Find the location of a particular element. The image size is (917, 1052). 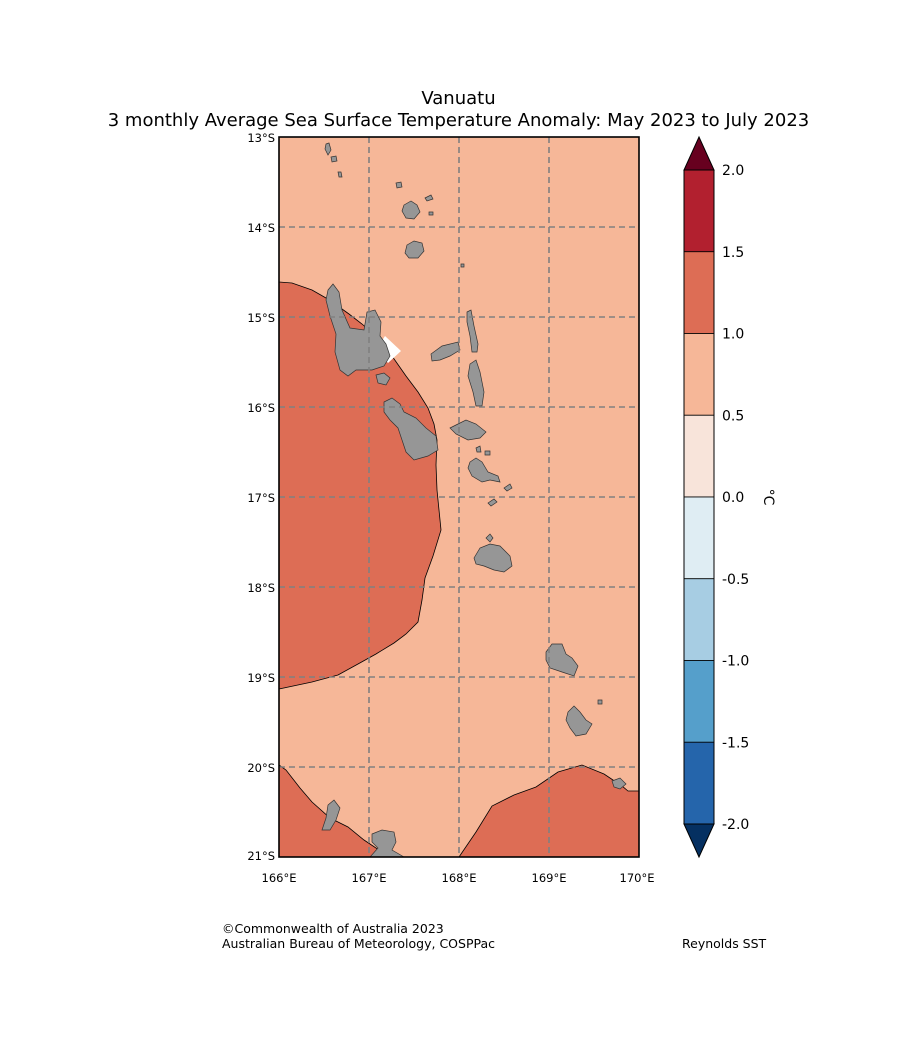

lon-tick-170e: 170°E is located at coordinates (637, 878).